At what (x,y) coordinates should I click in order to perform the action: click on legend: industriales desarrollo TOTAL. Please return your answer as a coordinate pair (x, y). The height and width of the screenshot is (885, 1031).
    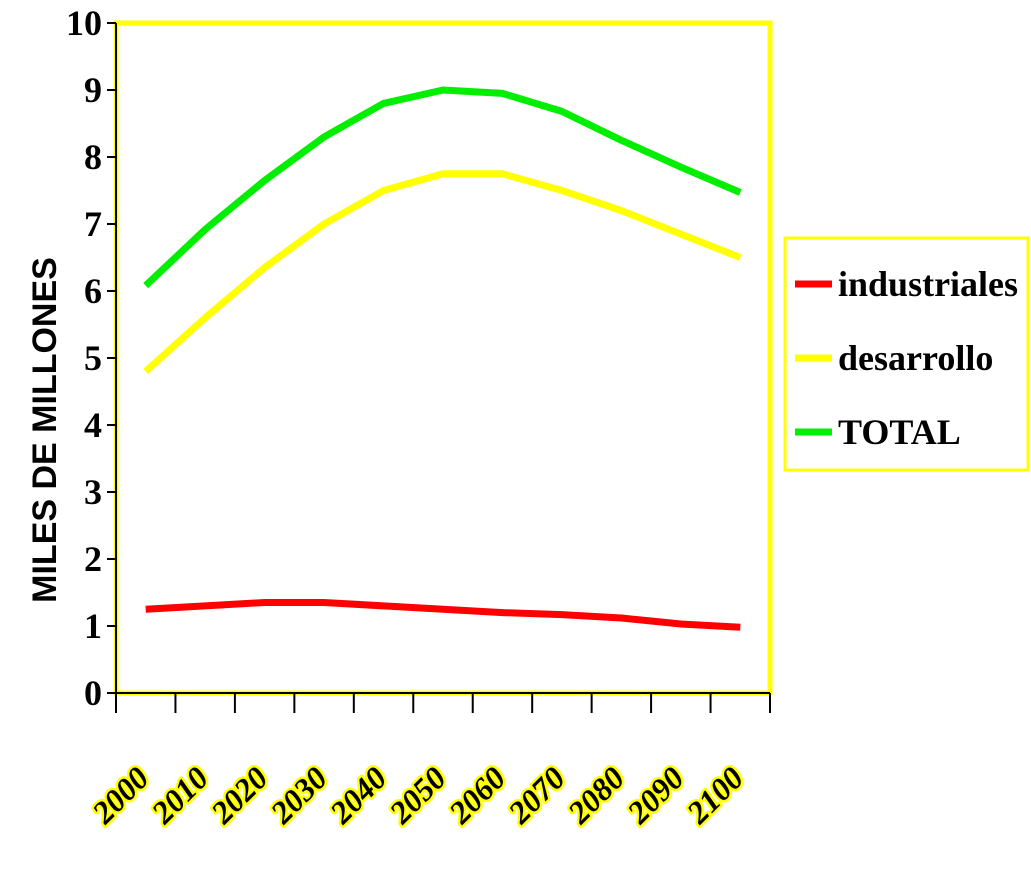
    Looking at the image, I should click on (906, 354).